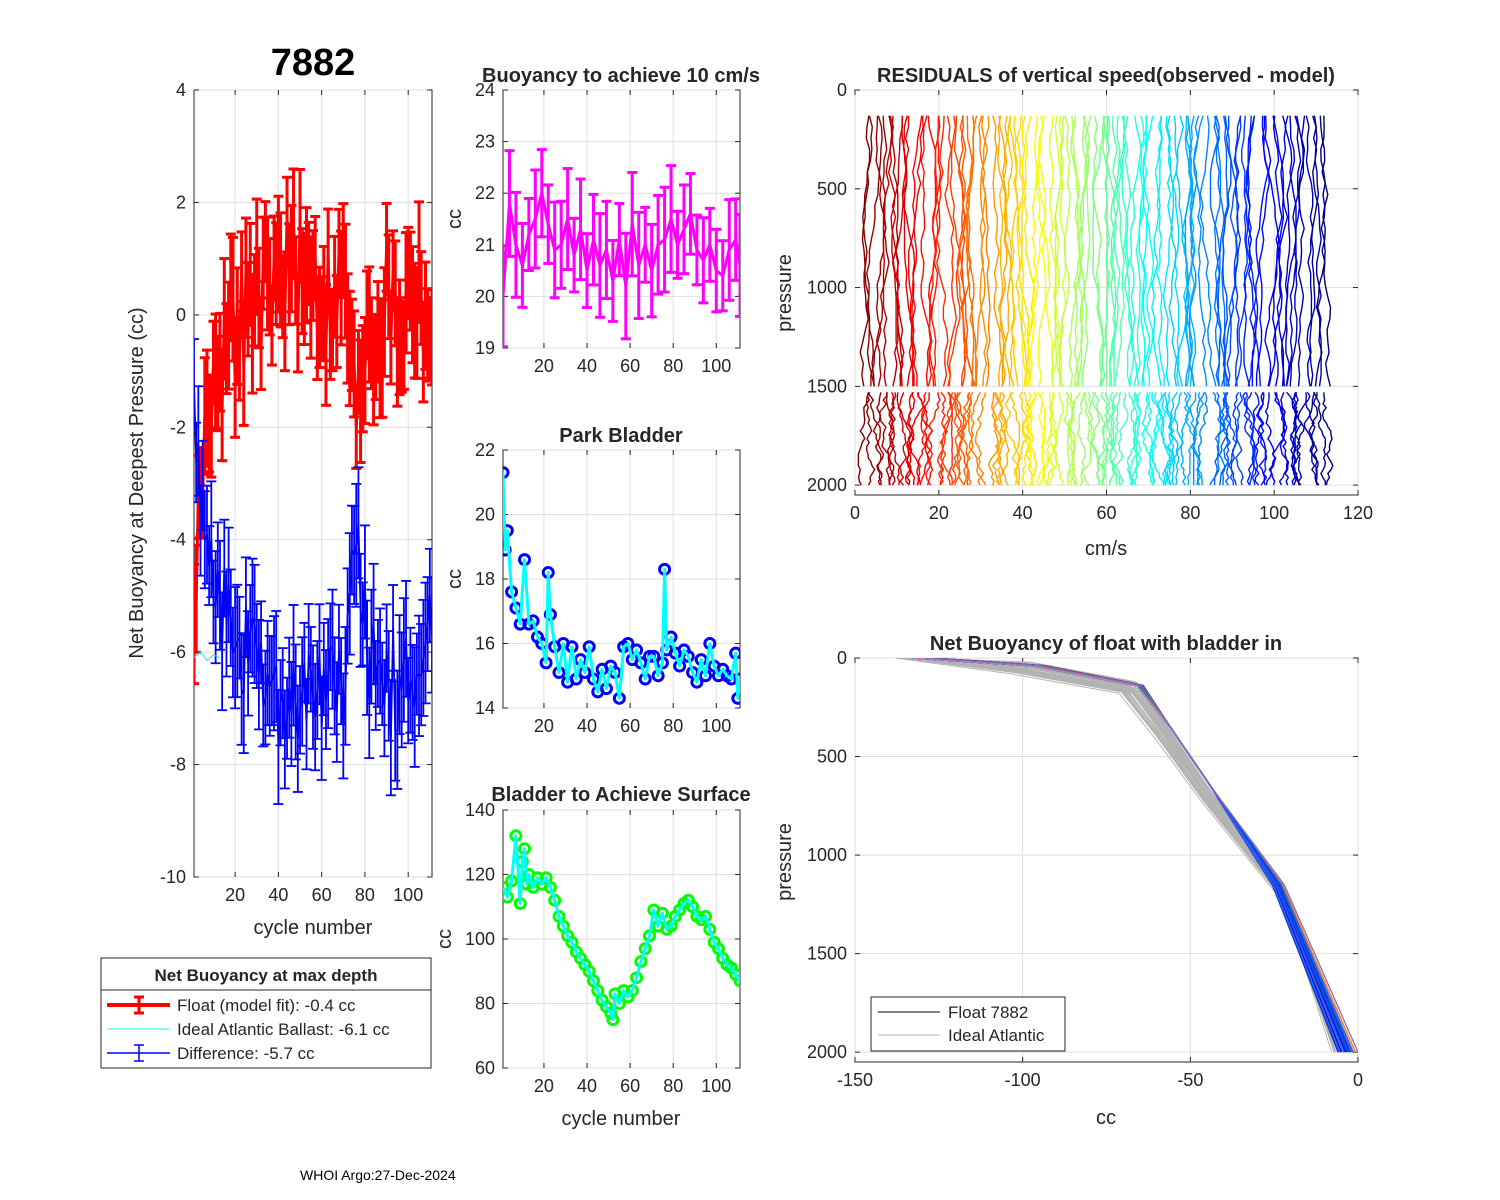 This screenshot has width=1500, height=1200. What do you see at coordinates (181, 90) in the screenshot?
I see `y-tick-label: 4` at bounding box center [181, 90].